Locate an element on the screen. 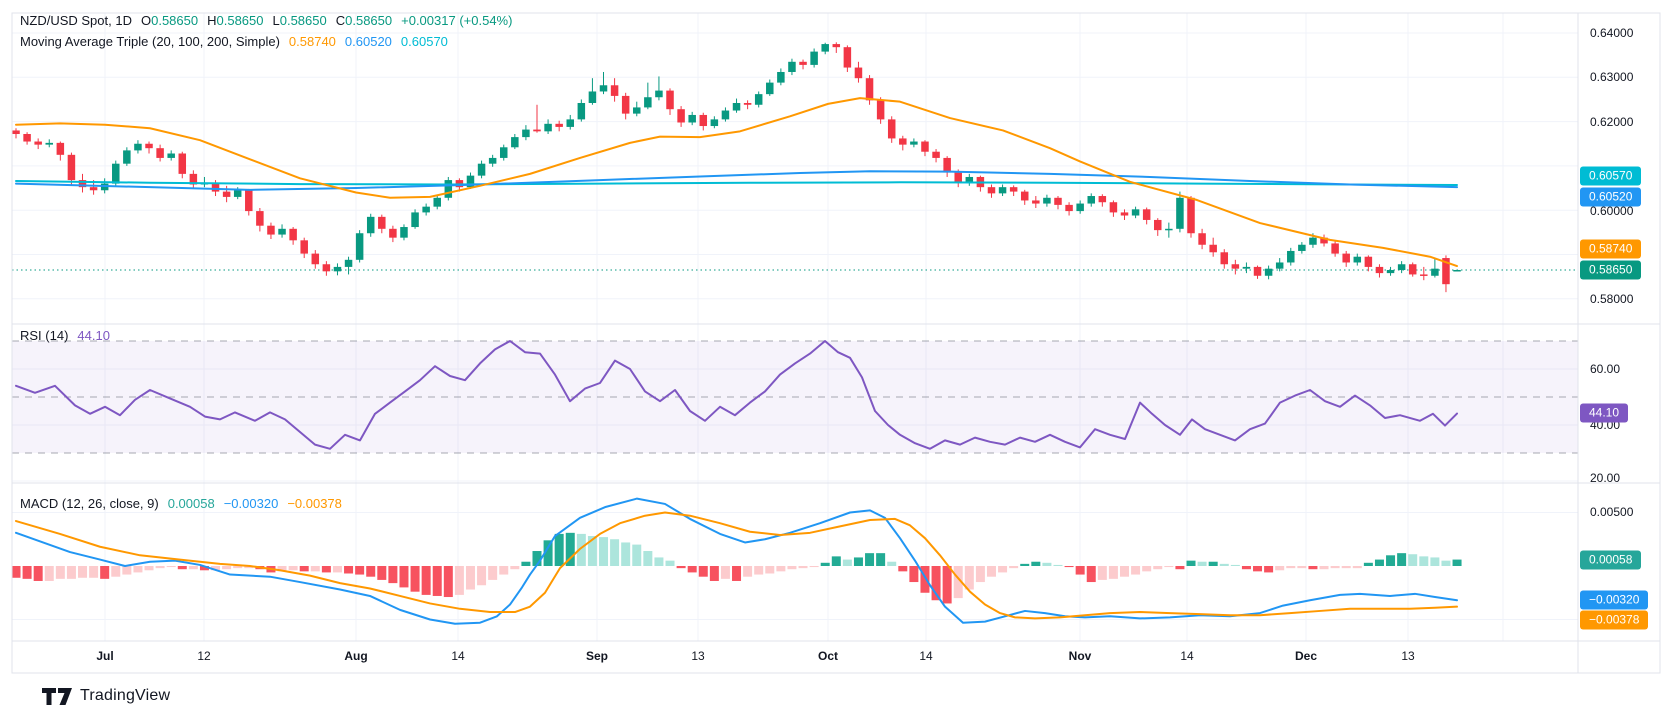 The width and height of the screenshot is (1674, 718). axis-price-badge: 0.58650 is located at coordinates (1611, 270).